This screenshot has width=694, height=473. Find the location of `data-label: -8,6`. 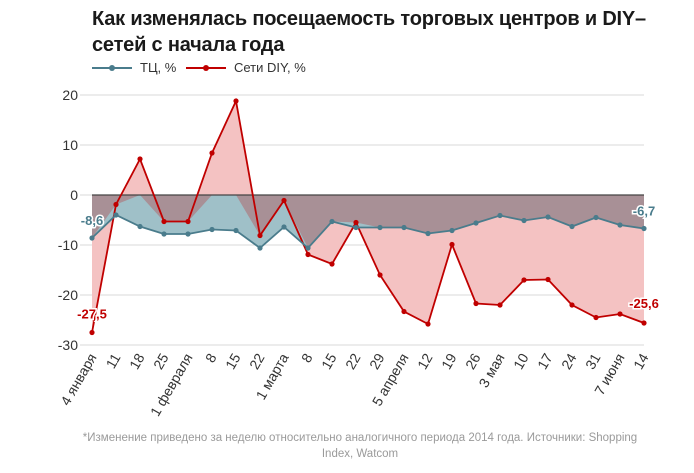

data-label: -8,6 is located at coordinates (92, 220).